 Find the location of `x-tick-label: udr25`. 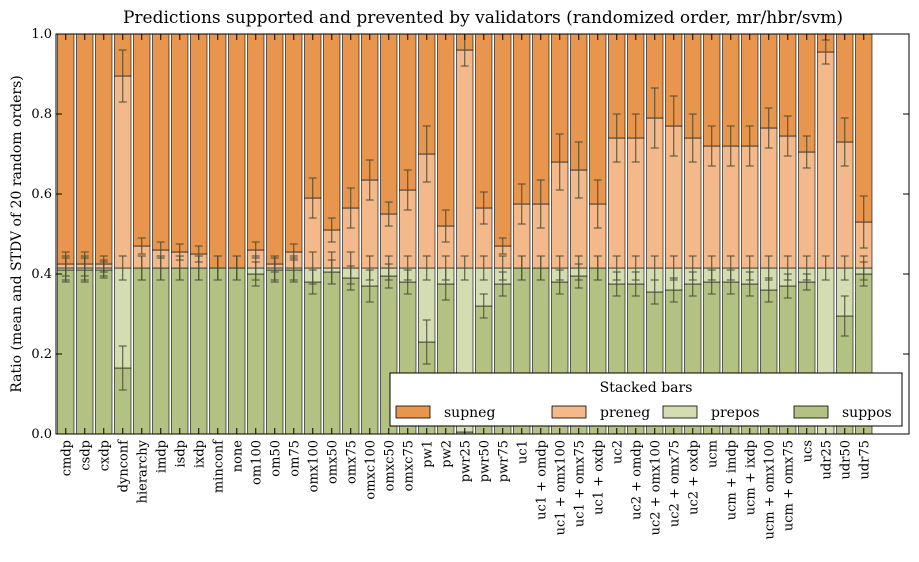

x-tick-label: udr25 is located at coordinates (826, 459).